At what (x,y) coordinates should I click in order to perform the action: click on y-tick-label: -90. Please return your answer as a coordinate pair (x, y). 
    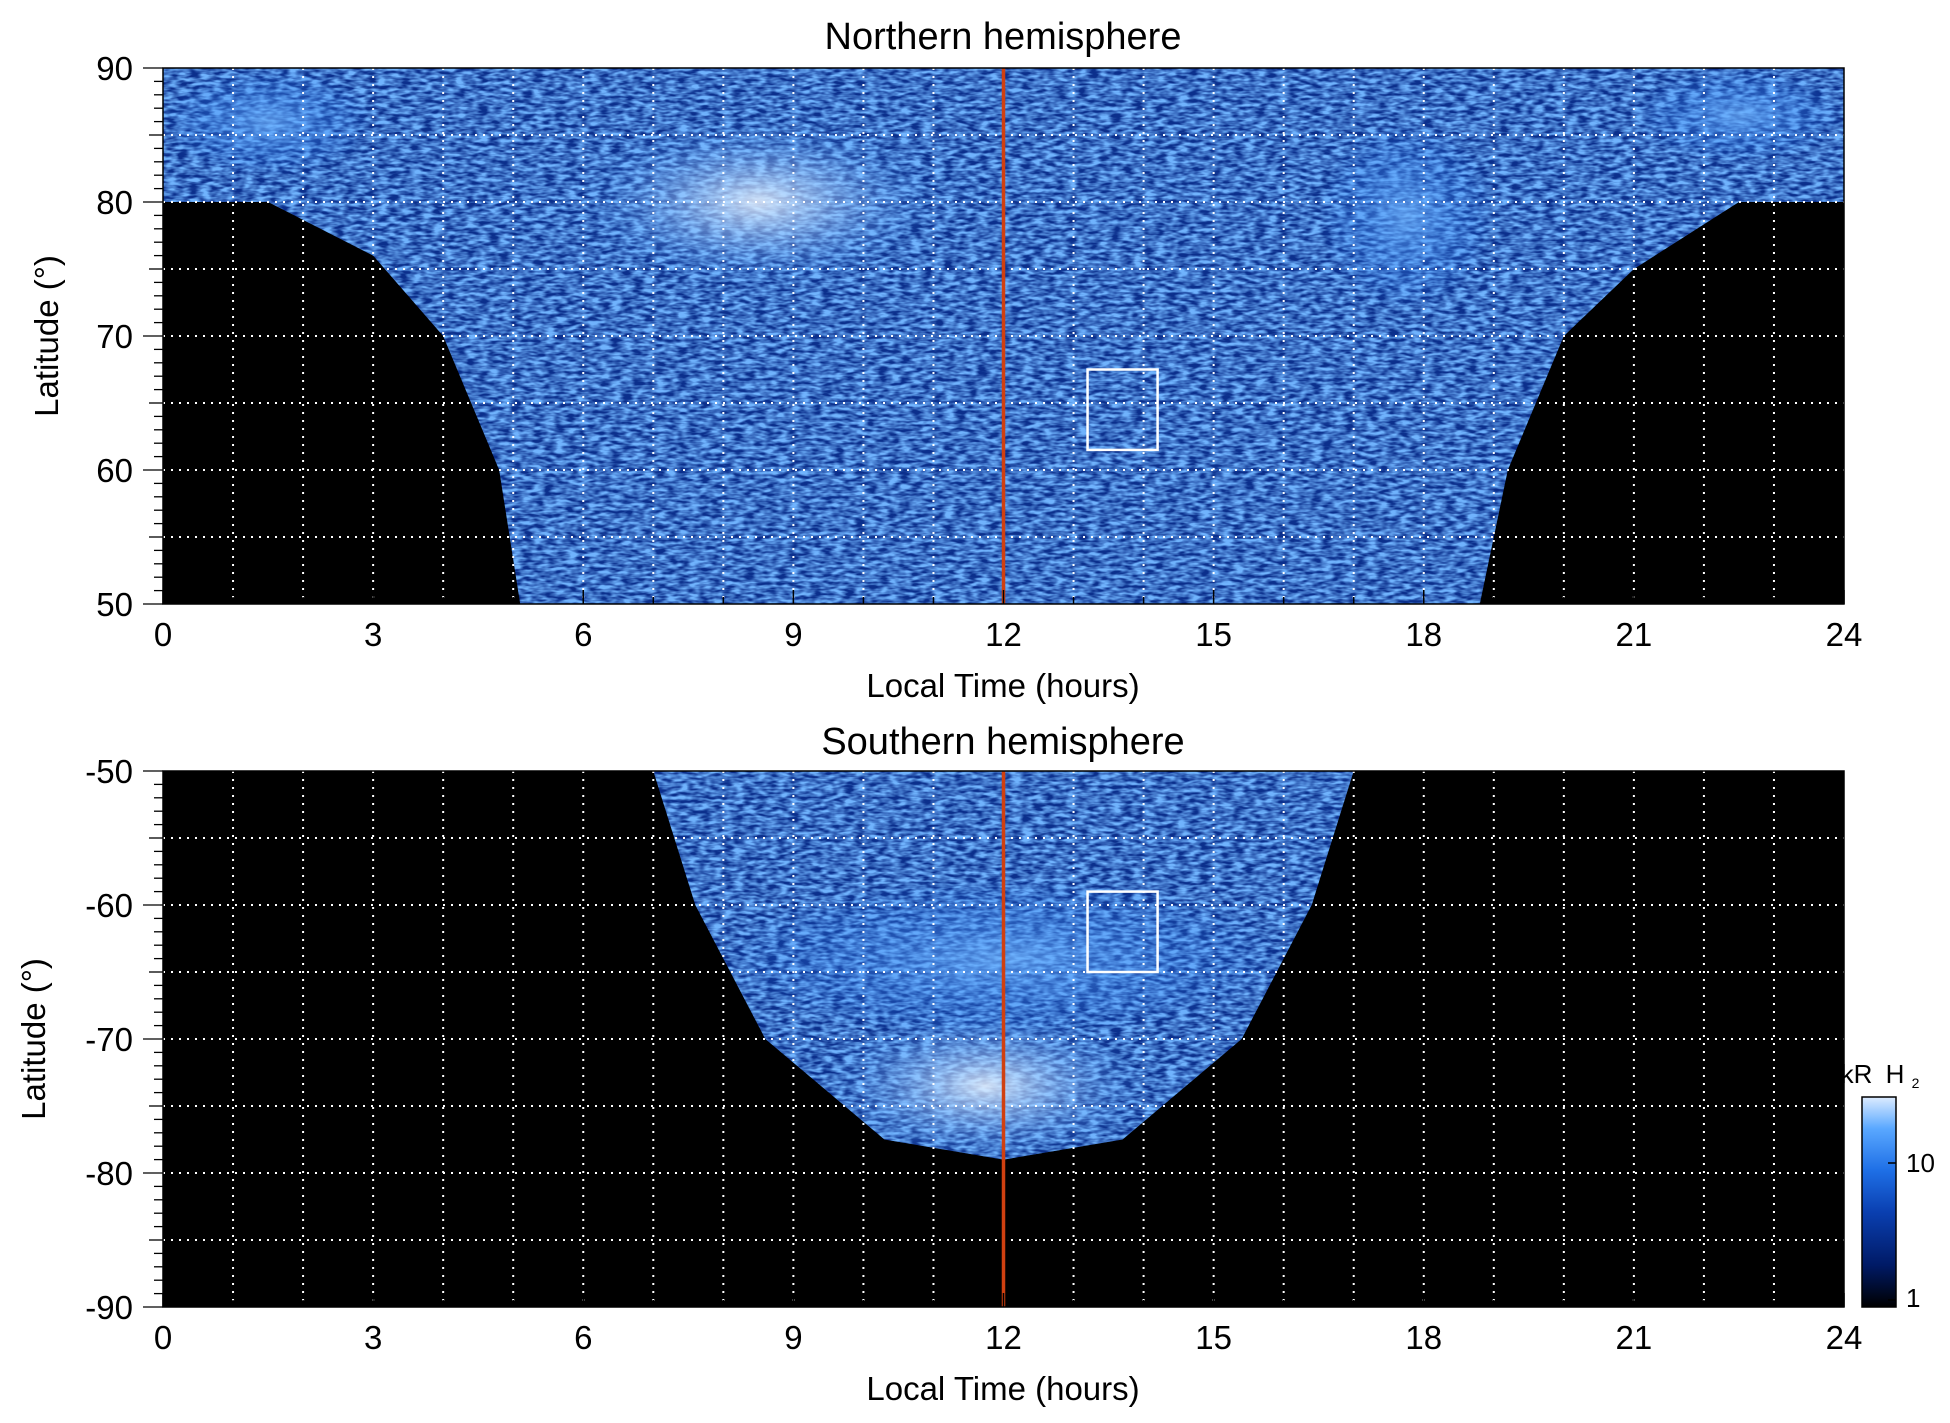
    Looking at the image, I should click on (109, 1307).